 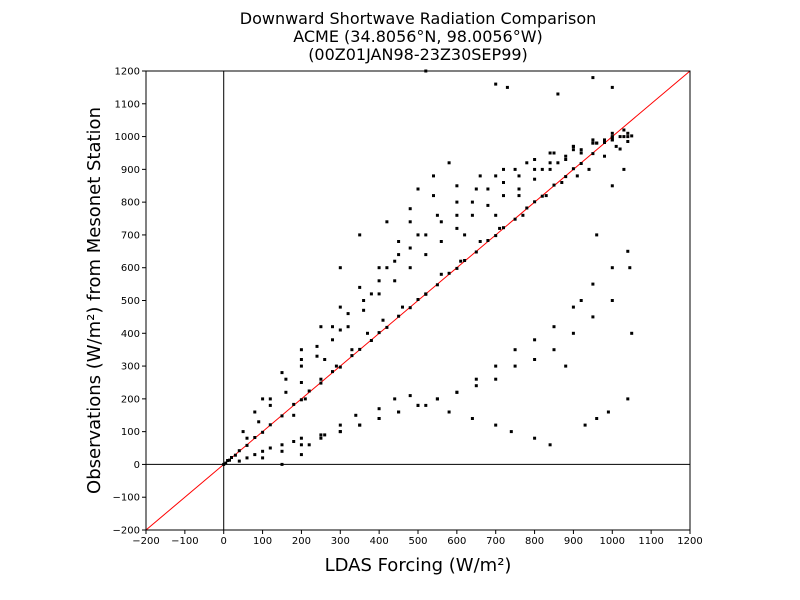 I want to click on x-tick-label: −100, so click(x=184, y=541).